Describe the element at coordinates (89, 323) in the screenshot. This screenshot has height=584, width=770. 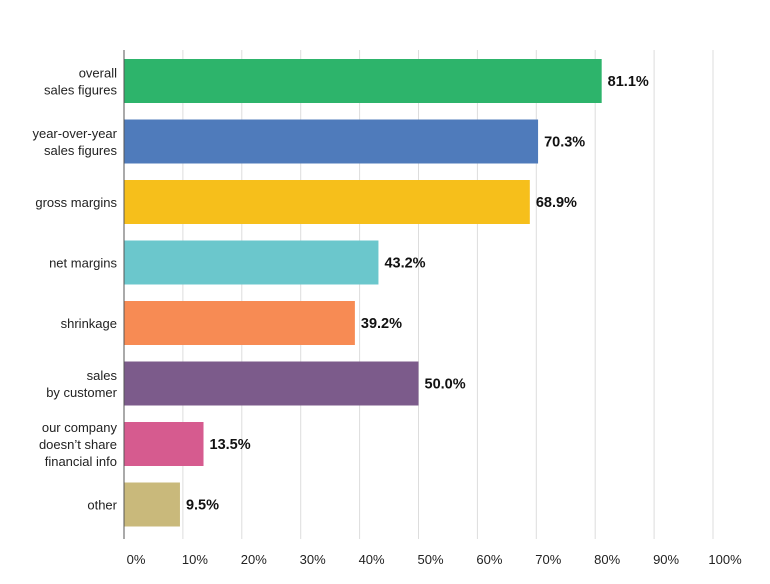
I see `category-label: shrinkage` at that location.